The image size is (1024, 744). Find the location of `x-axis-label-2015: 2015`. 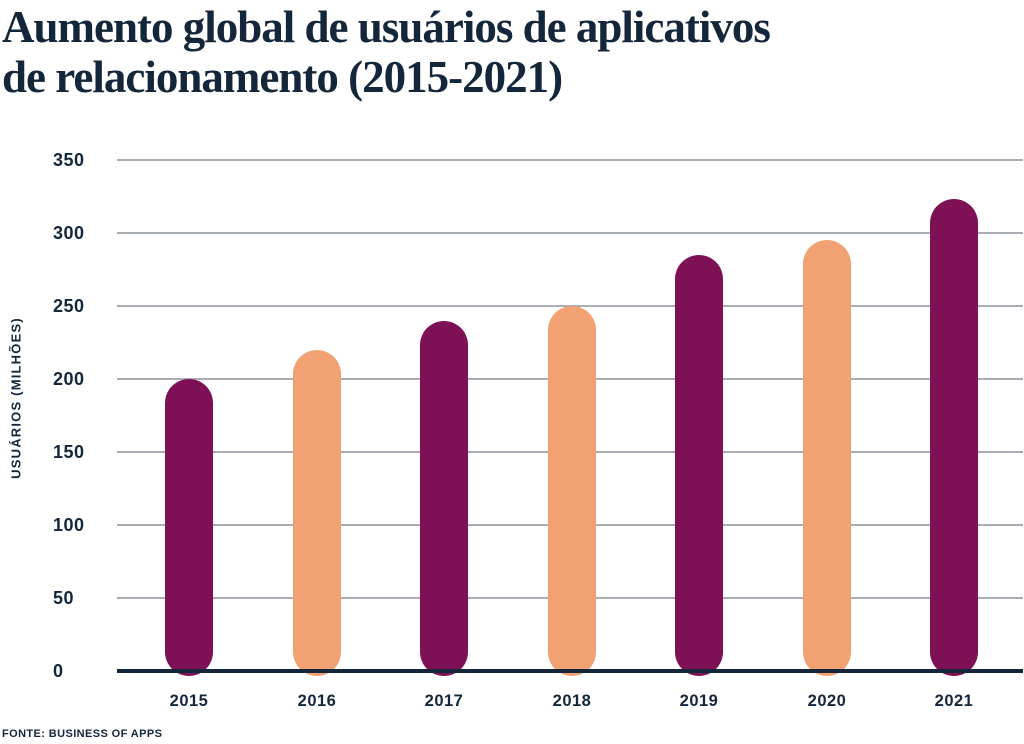

x-axis-label-2015: 2015 is located at coordinates (189, 701).